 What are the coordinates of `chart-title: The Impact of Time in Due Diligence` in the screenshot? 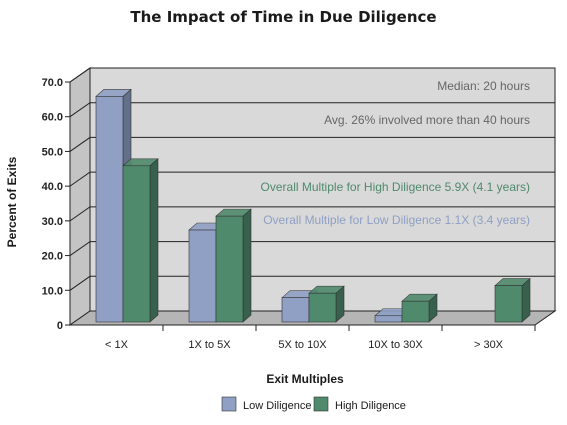 It's located at (283, 17).